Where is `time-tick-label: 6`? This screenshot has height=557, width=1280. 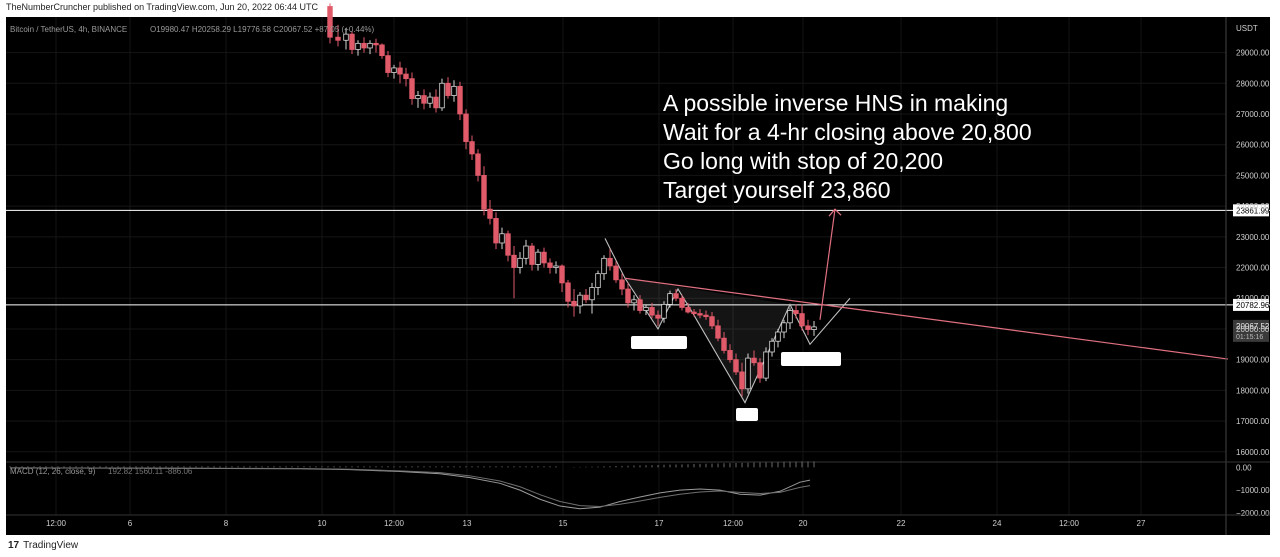
time-tick-label: 6 is located at coordinates (130, 523).